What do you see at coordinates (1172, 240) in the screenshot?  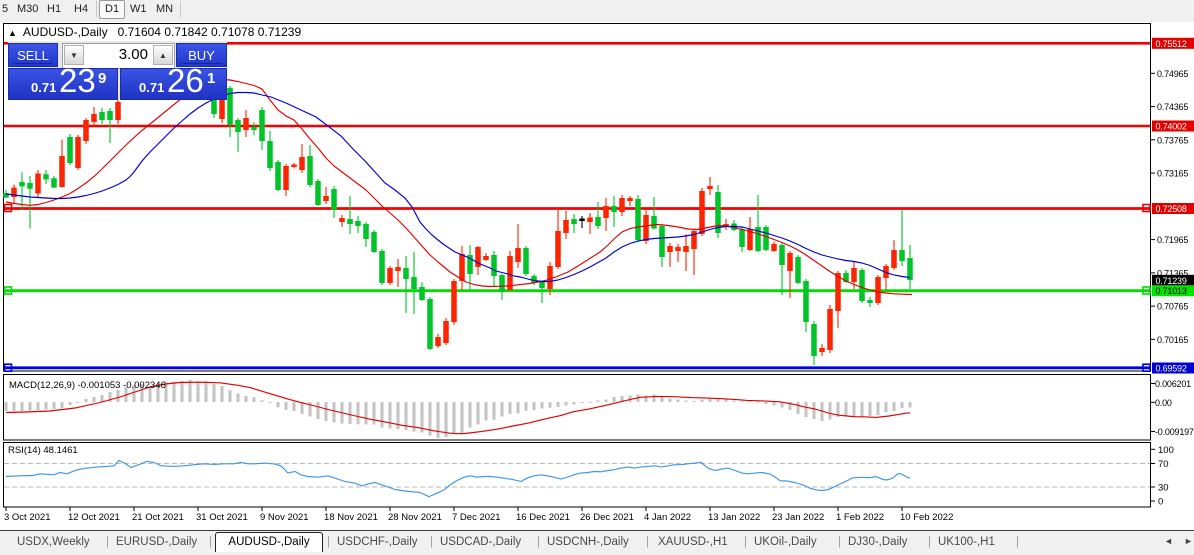 I see `svg-text: 0.71965` at bounding box center [1172, 240].